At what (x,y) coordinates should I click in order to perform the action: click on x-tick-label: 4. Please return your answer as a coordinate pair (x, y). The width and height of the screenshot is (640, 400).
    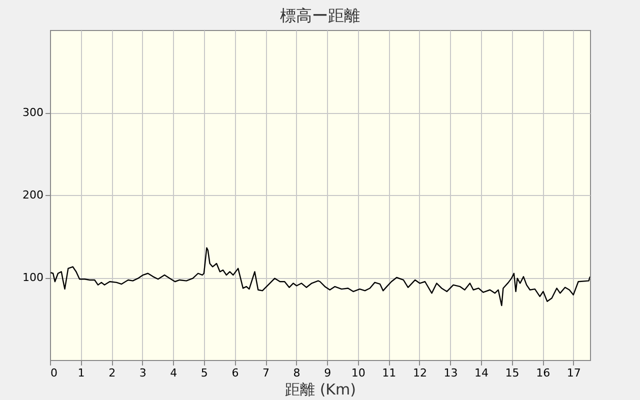
    Looking at the image, I should click on (174, 373).